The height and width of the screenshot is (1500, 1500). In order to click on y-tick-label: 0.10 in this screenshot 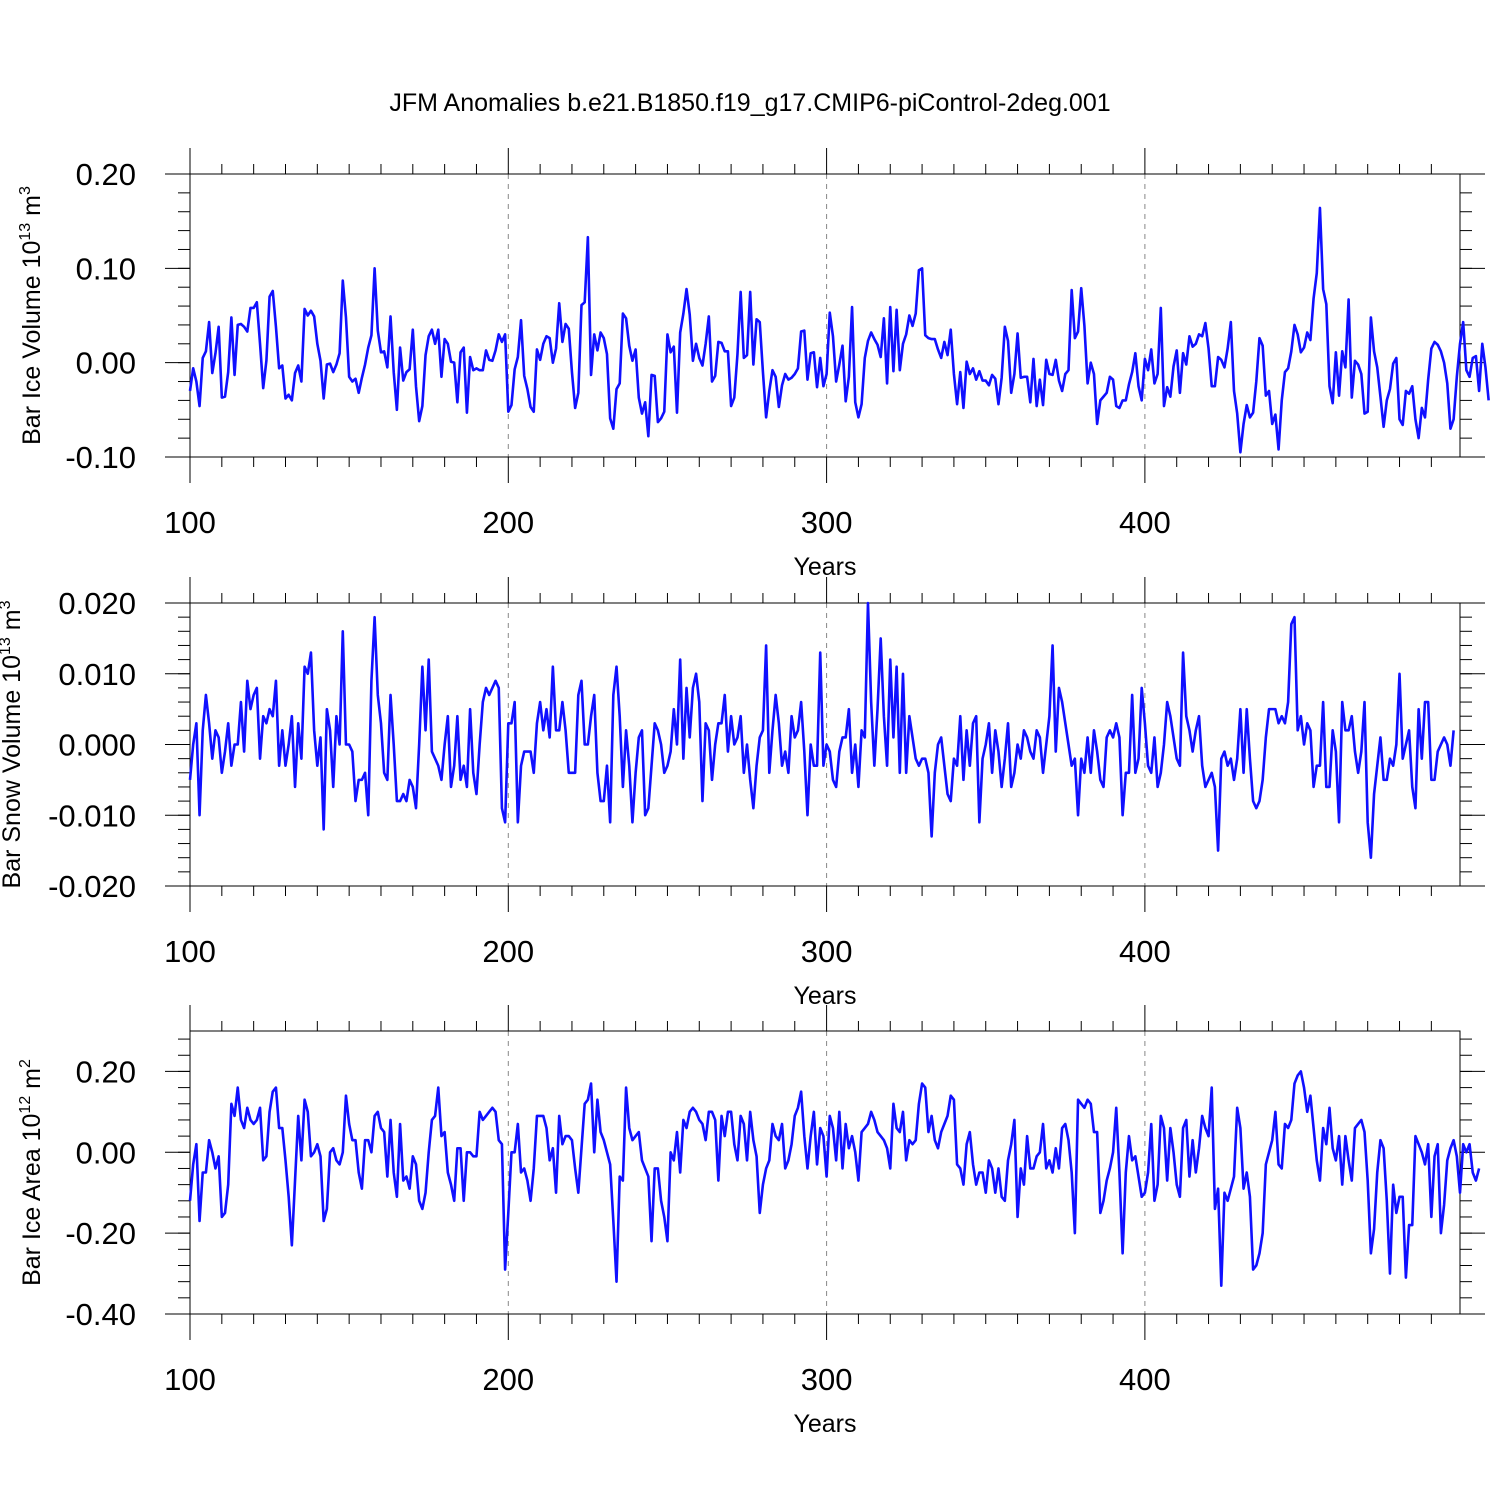, I will do `click(106, 268)`.